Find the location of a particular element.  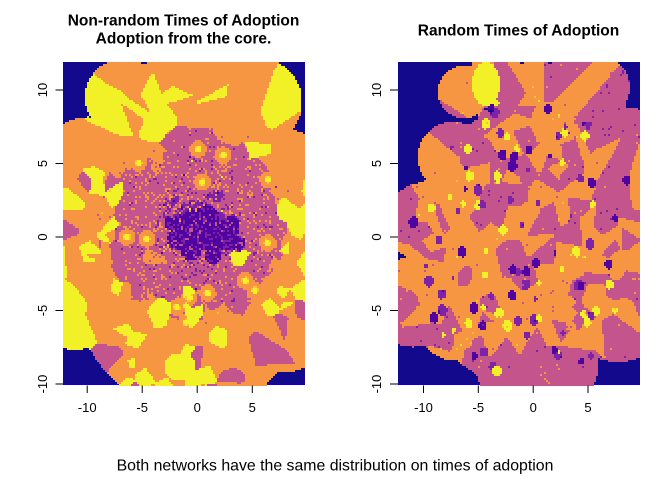

svg-text: Non-random Times of Adoption is located at coordinates (184, 20).